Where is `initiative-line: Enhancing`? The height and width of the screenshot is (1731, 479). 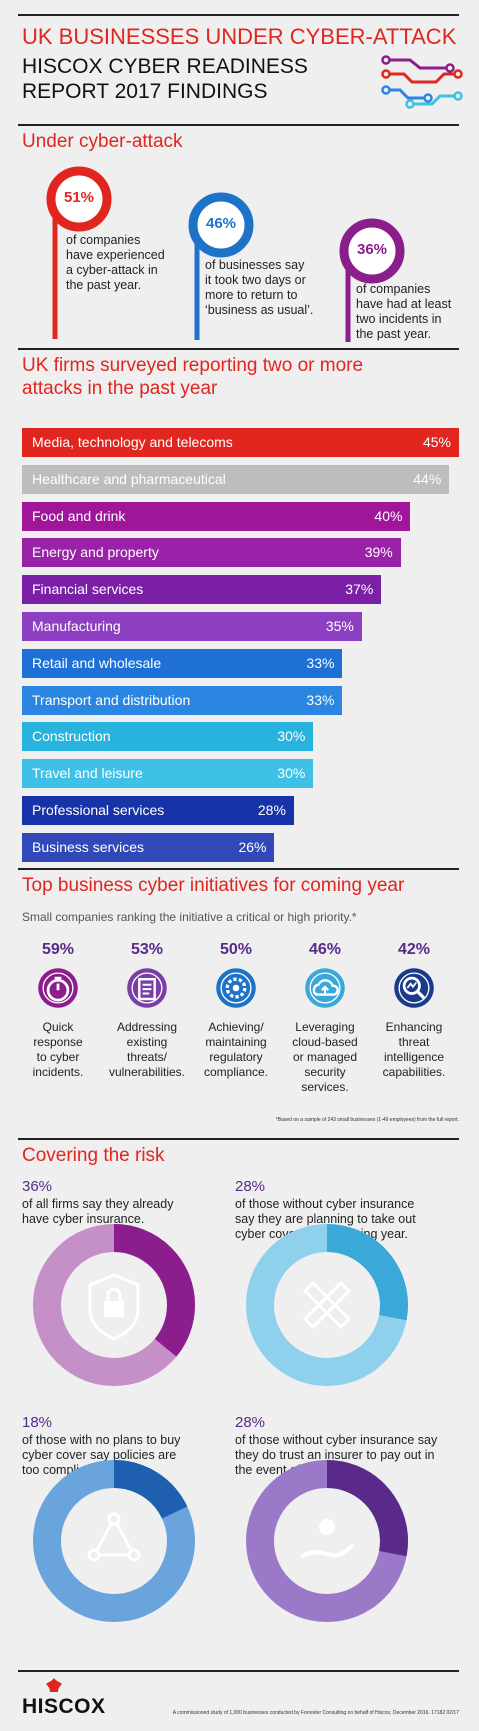
initiative-line: Enhancing is located at coordinates (414, 1027).